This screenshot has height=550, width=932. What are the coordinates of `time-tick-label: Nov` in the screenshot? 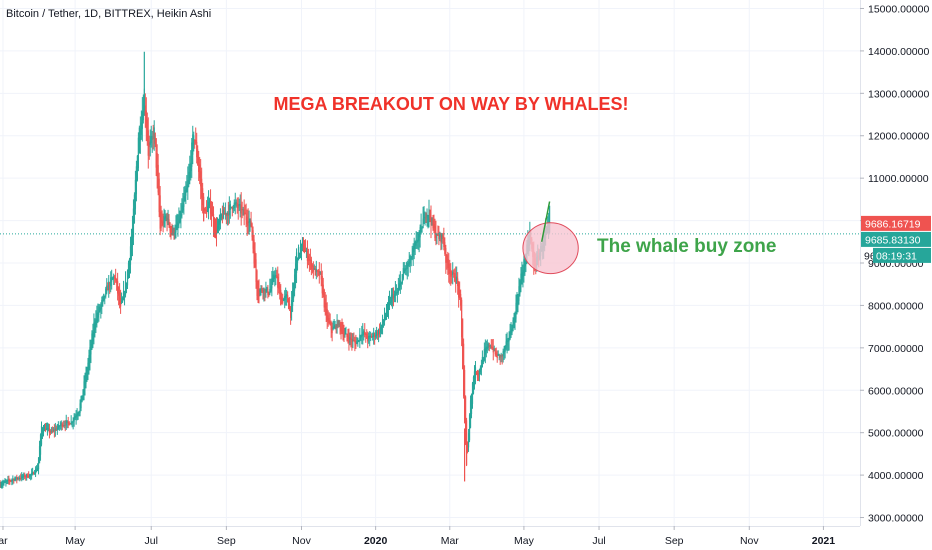 It's located at (301, 541).